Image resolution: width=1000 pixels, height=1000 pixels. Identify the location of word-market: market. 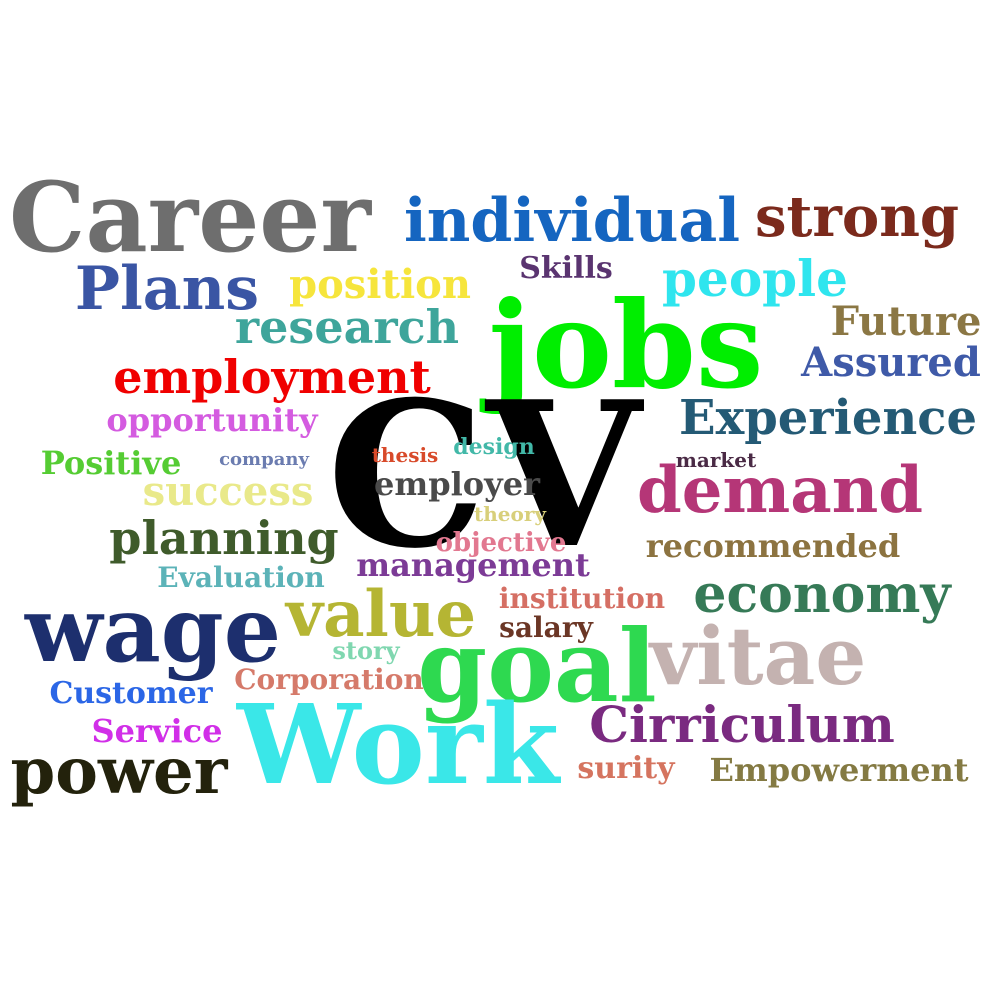
(716, 460).